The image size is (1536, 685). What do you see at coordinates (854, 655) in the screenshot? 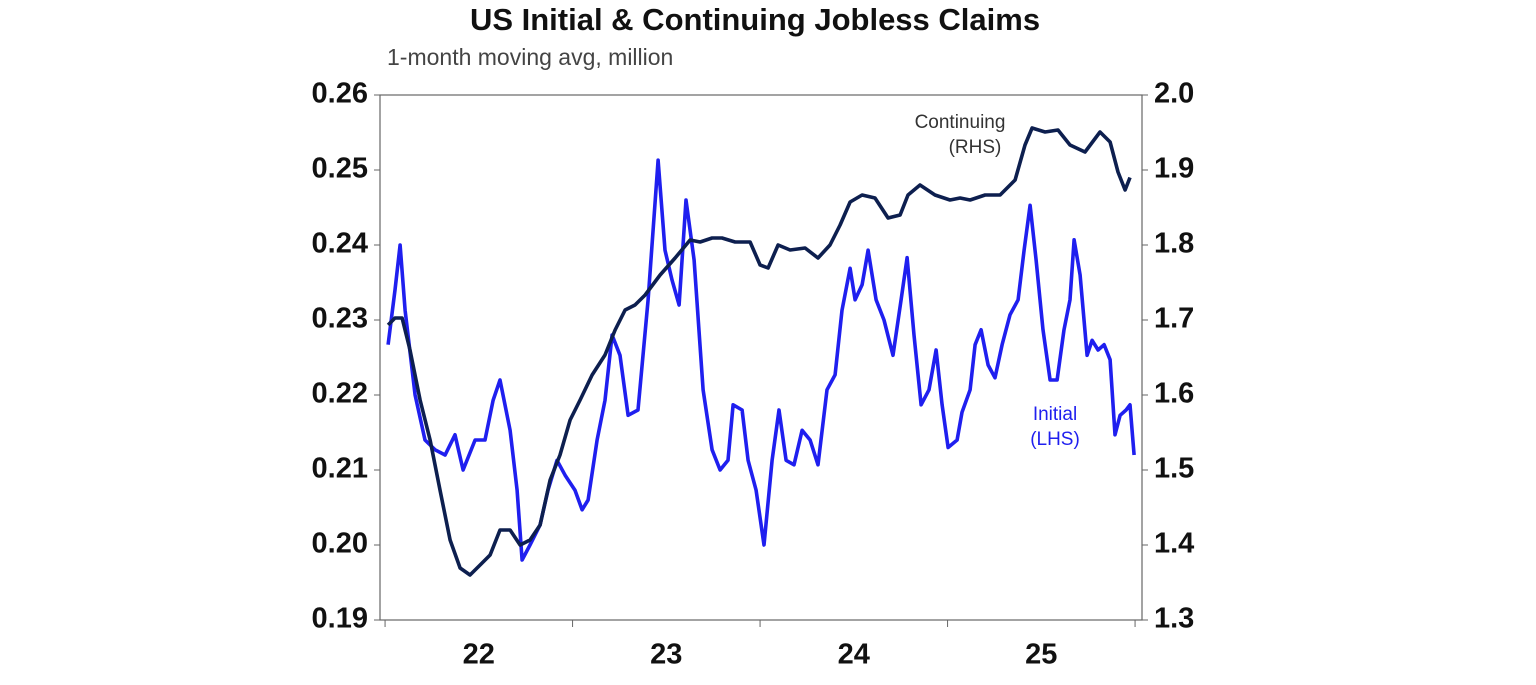
I see `x-tick-label: 24` at bounding box center [854, 655].